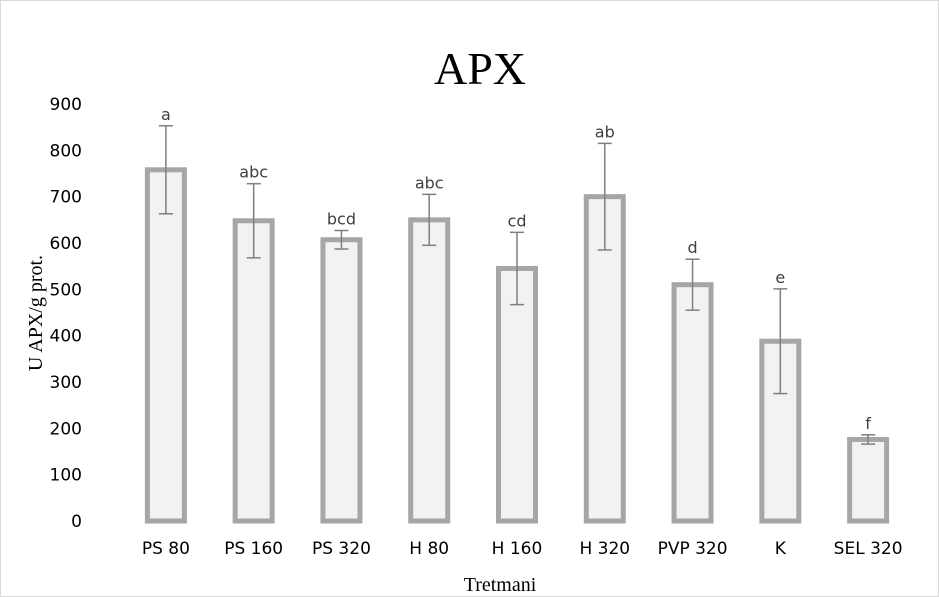 This screenshot has width=939, height=597. Describe the element at coordinates (36, 313) in the screenshot. I see `y-axis-title: U APX/g prot.` at that location.